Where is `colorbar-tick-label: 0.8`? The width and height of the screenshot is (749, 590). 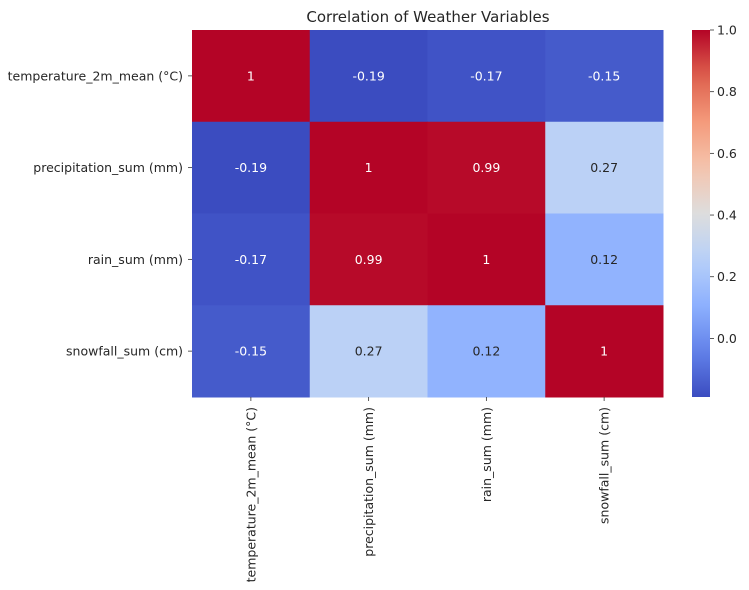
colorbar-tick-label: 0.8 is located at coordinates (727, 91).